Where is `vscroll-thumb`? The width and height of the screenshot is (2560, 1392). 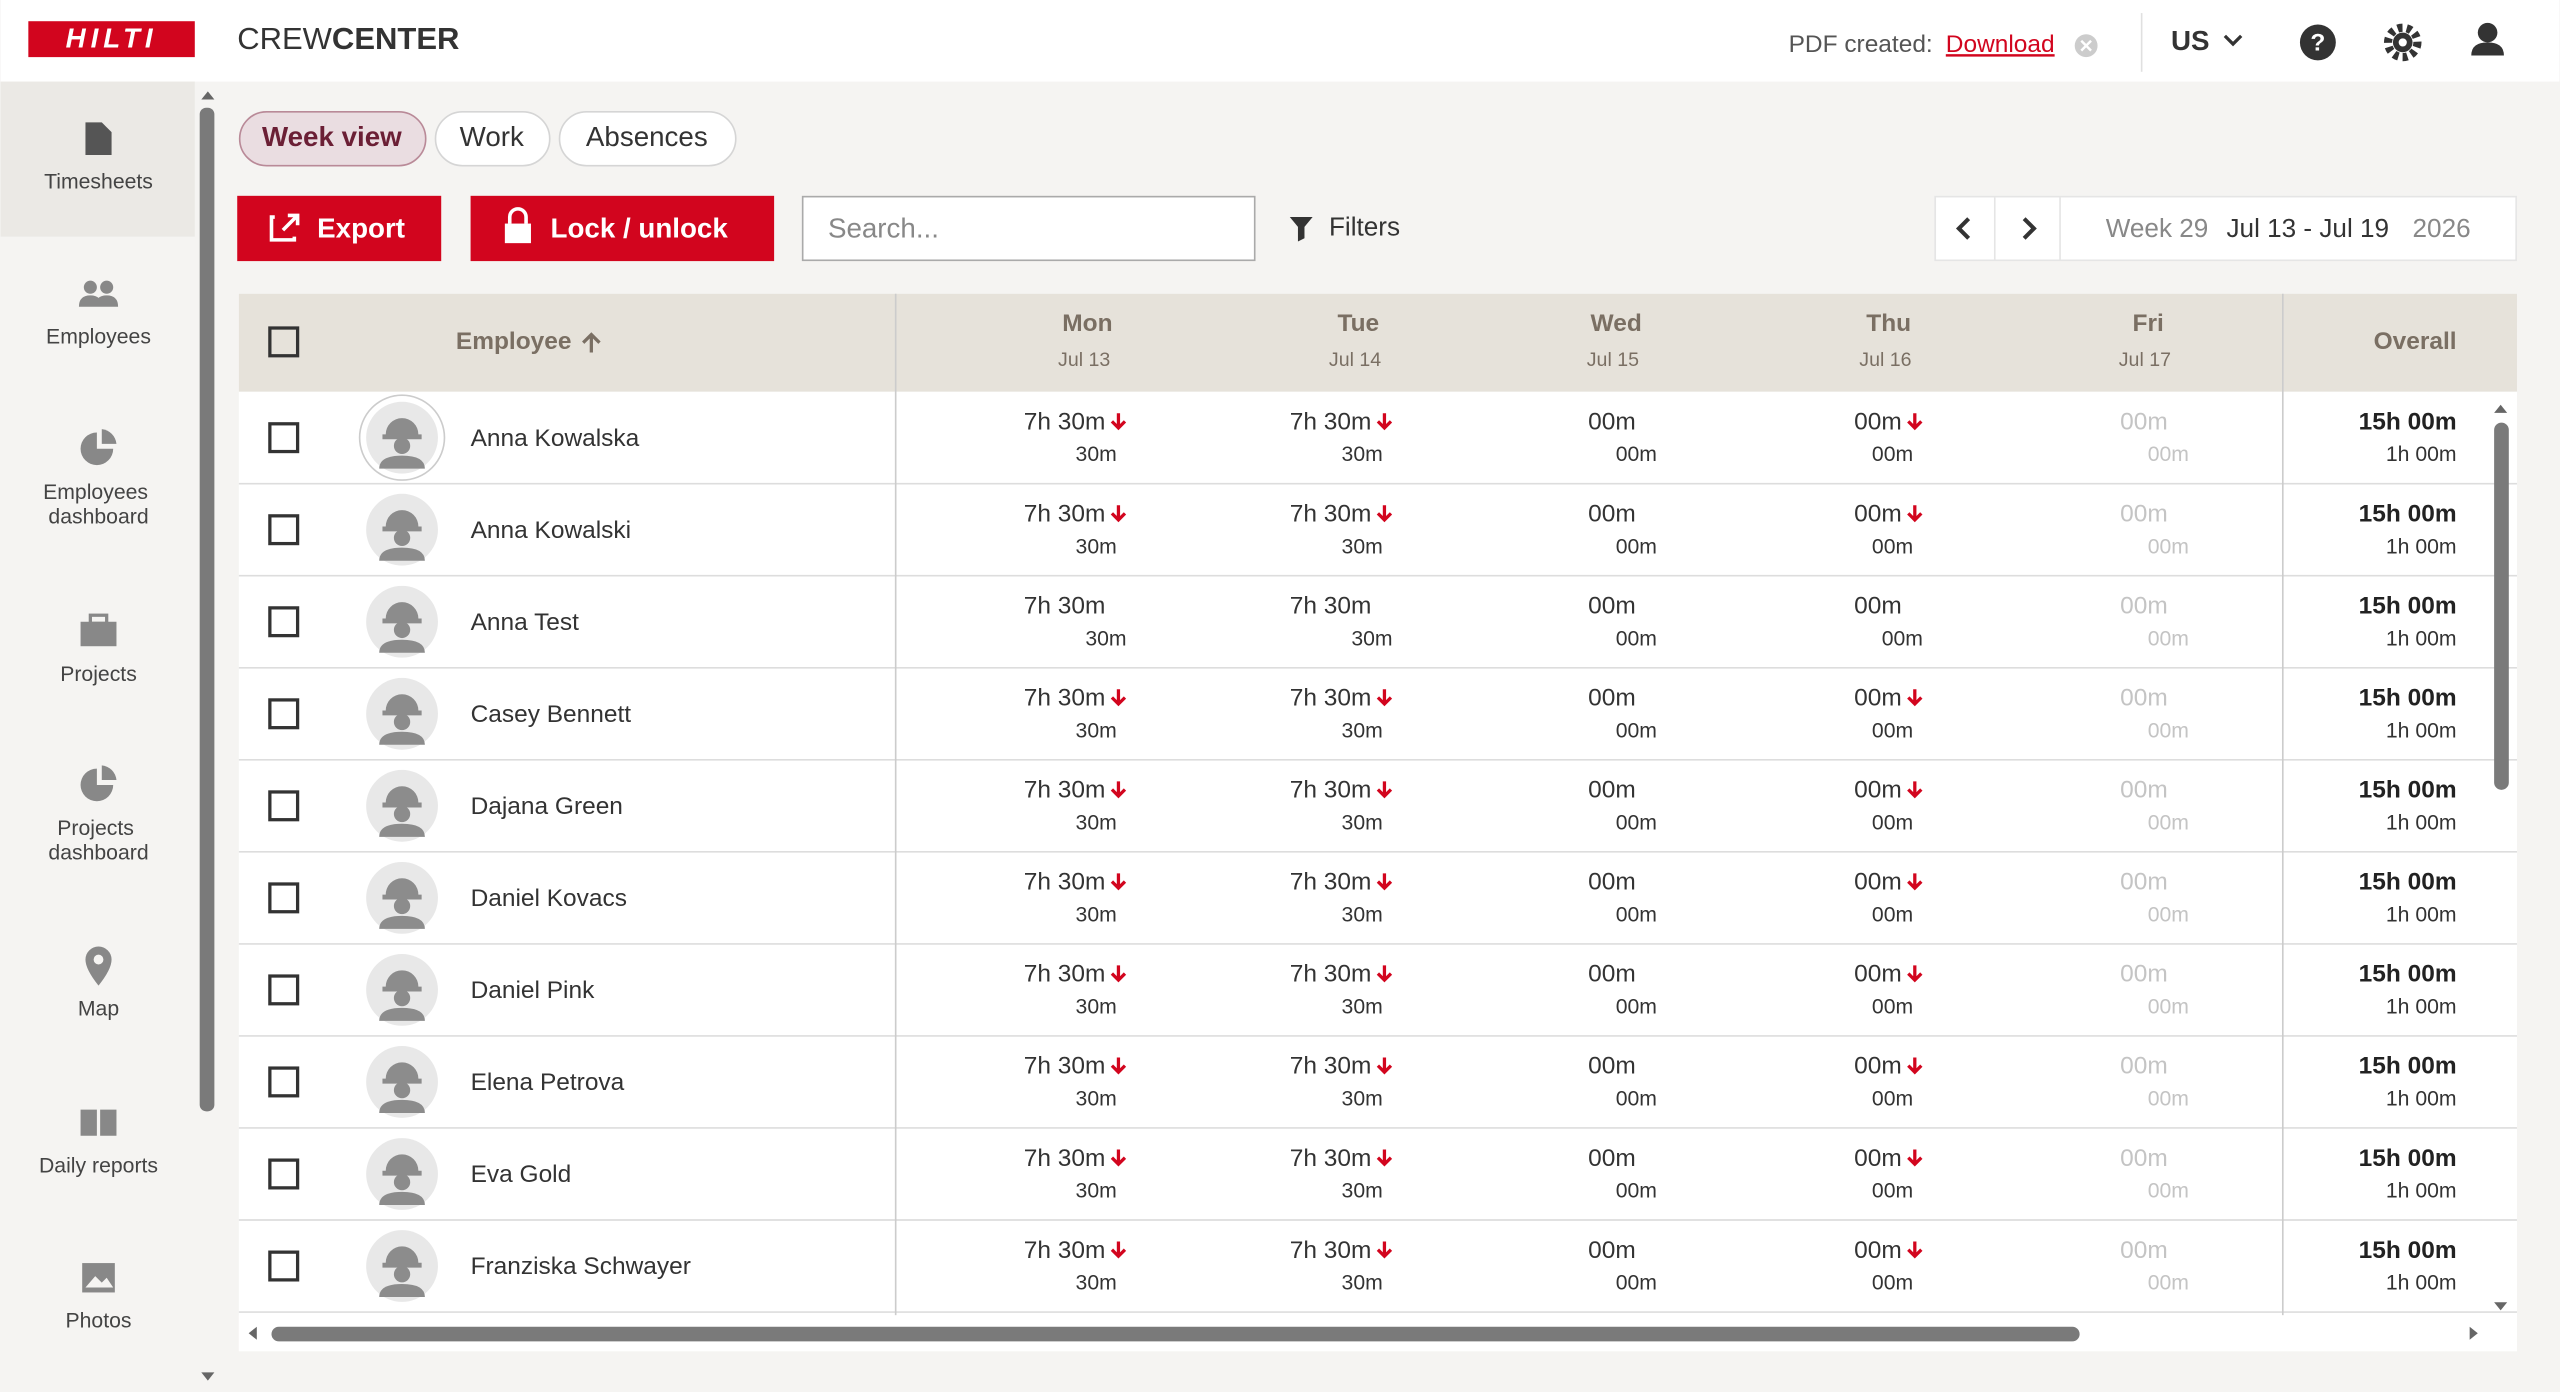 vscroll-thumb is located at coordinates (2501, 606).